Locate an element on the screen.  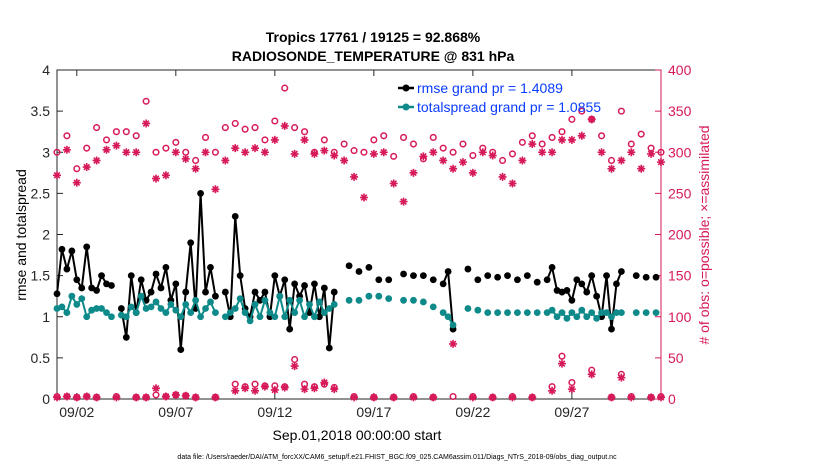
y2-tick-label: 400 is located at coordinates (680, 70).